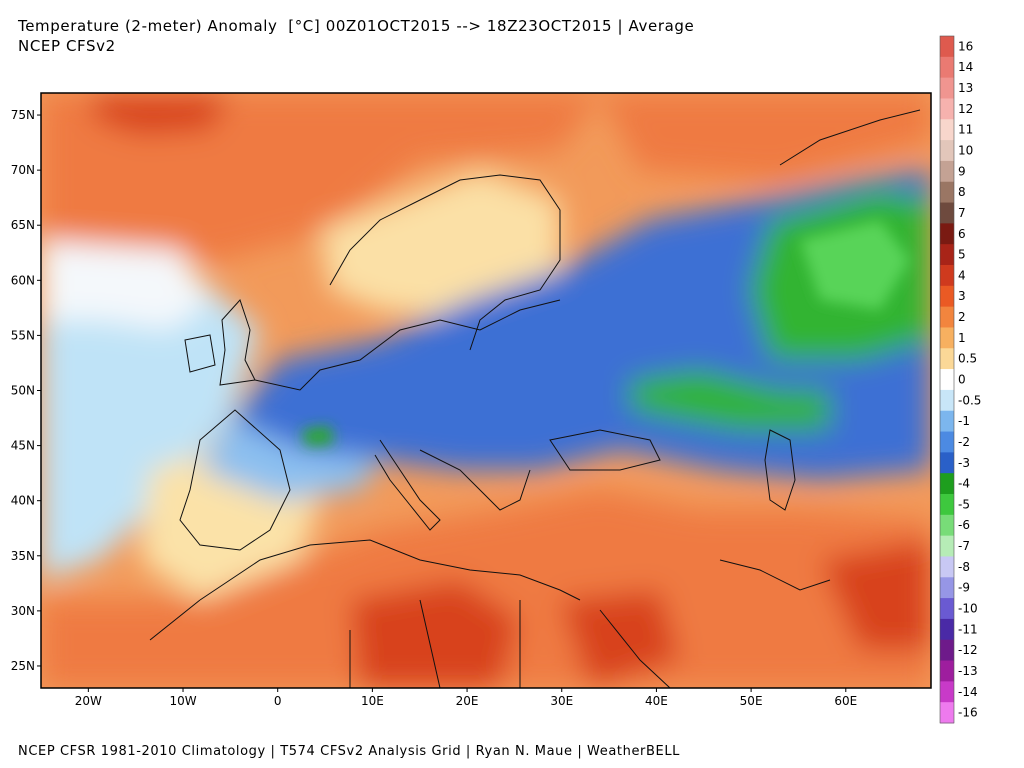  What do you see at coordinates (23, 446) in the screenshot?
I see `lat-tick-label: 45N` at bounding box center [23, 446].